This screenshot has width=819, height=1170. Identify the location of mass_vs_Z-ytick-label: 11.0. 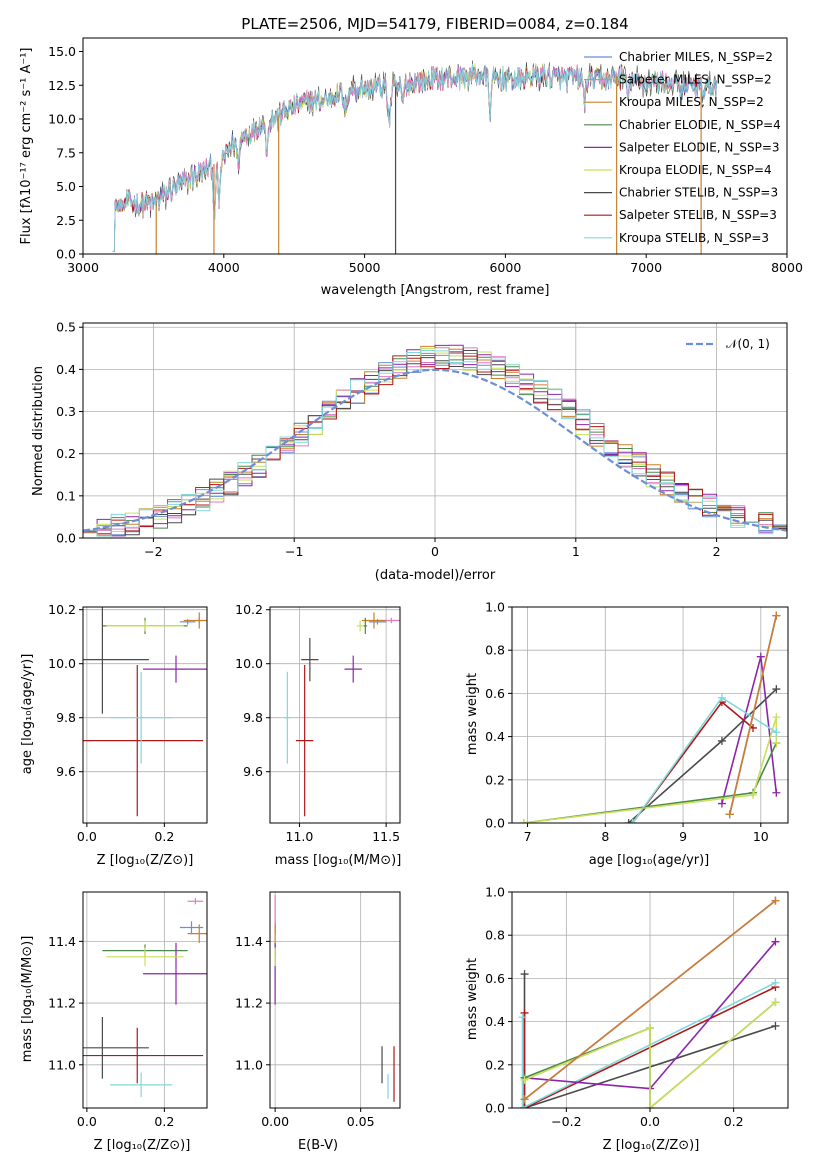
(62, 1064).